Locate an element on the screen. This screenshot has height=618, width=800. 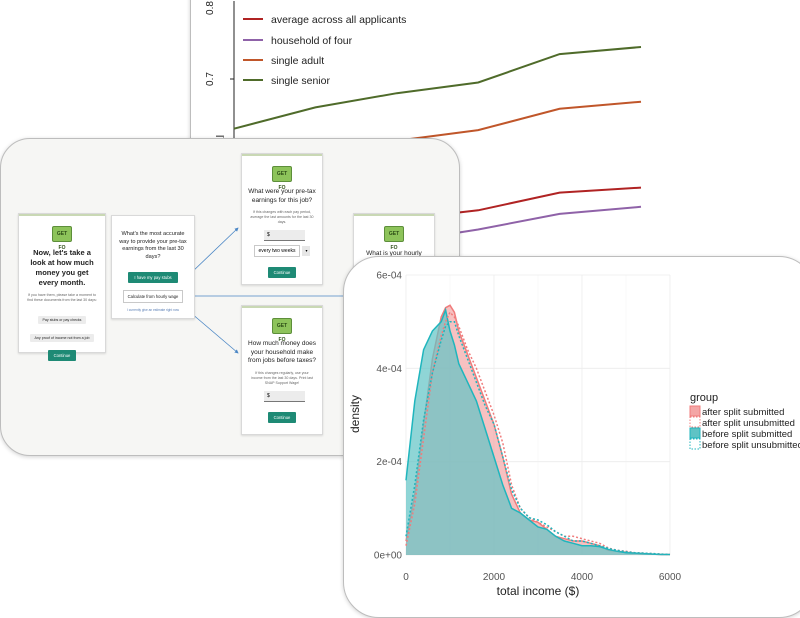
line-chart-y-tick-label: 0.7 is located at coordinates (210, 79).